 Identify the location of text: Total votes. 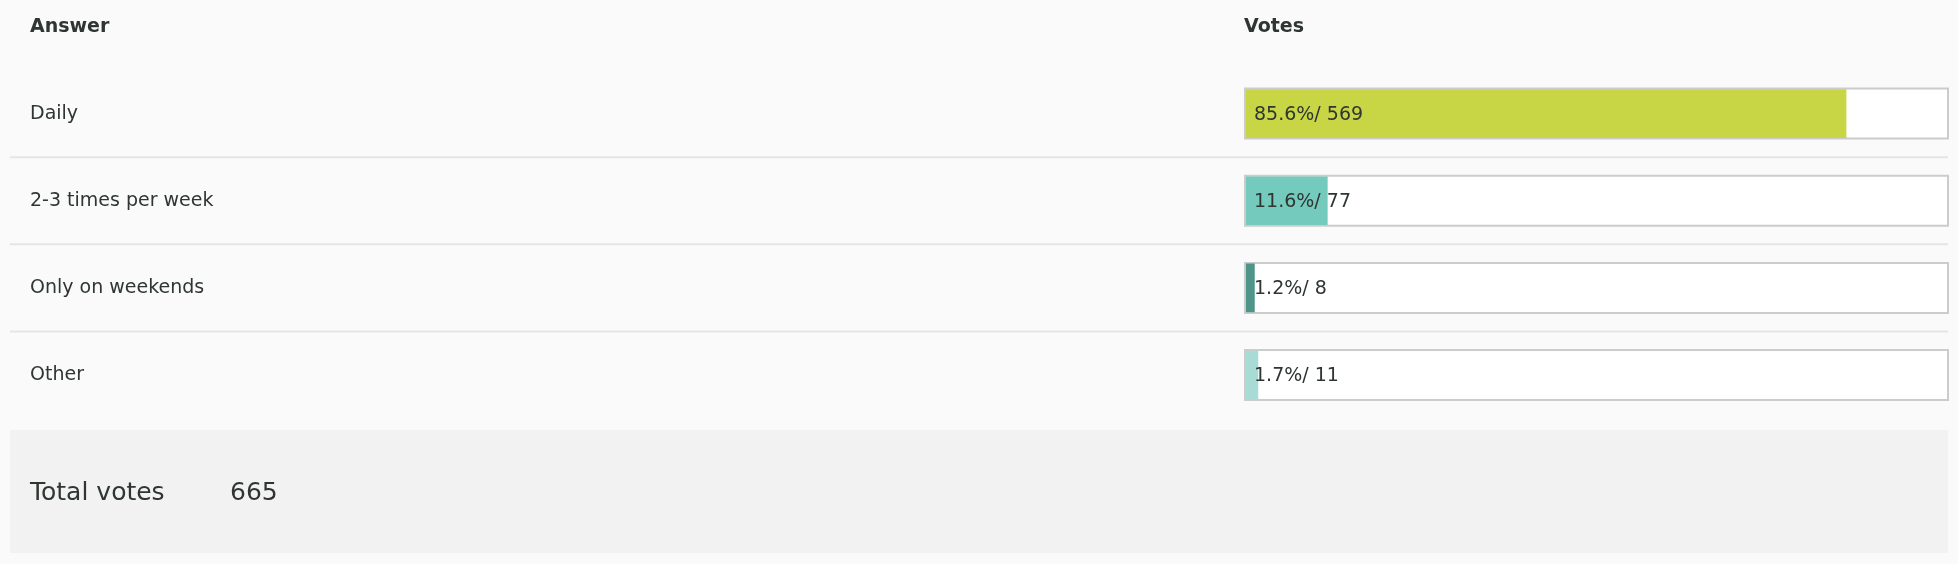
(97, 492).